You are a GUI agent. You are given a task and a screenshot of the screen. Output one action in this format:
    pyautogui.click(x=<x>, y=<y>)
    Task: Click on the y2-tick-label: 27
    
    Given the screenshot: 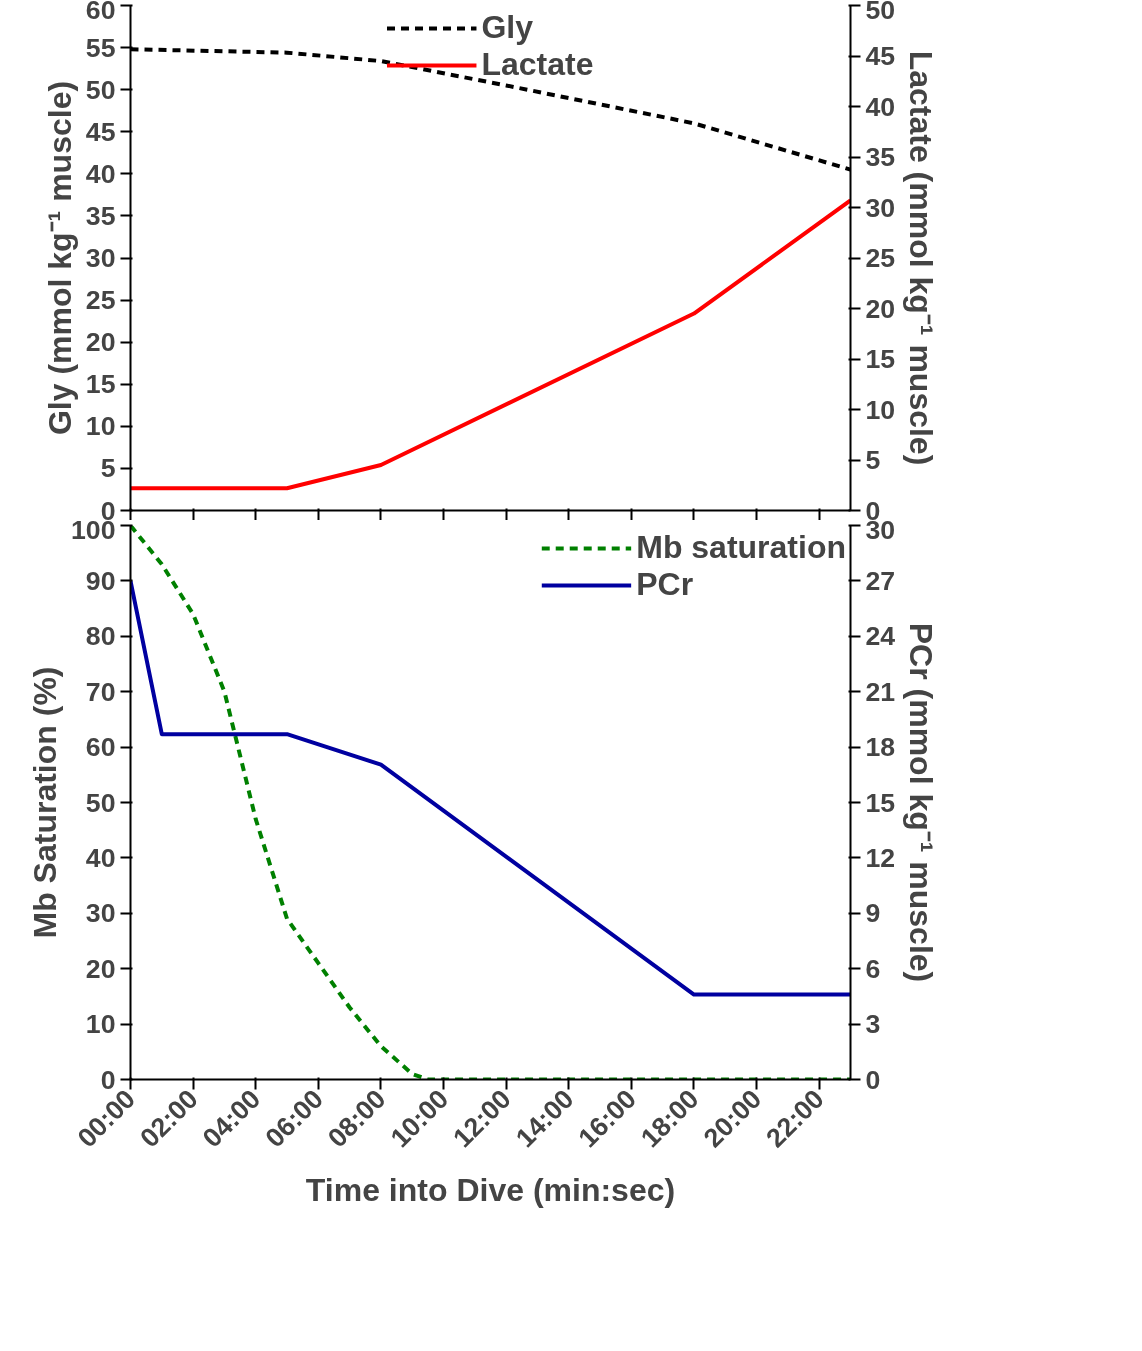 What is the action you would take?
    pyautogui.click(x=880, y=580)
    